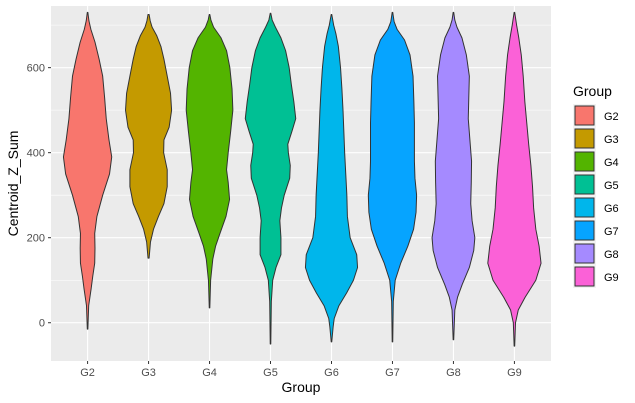 The width and height of the screenshot is (635, 403). What do you see at coordinates (611, 163) in the screenshot?
I see `legend-label: G4` at bounding box center [611, 163].